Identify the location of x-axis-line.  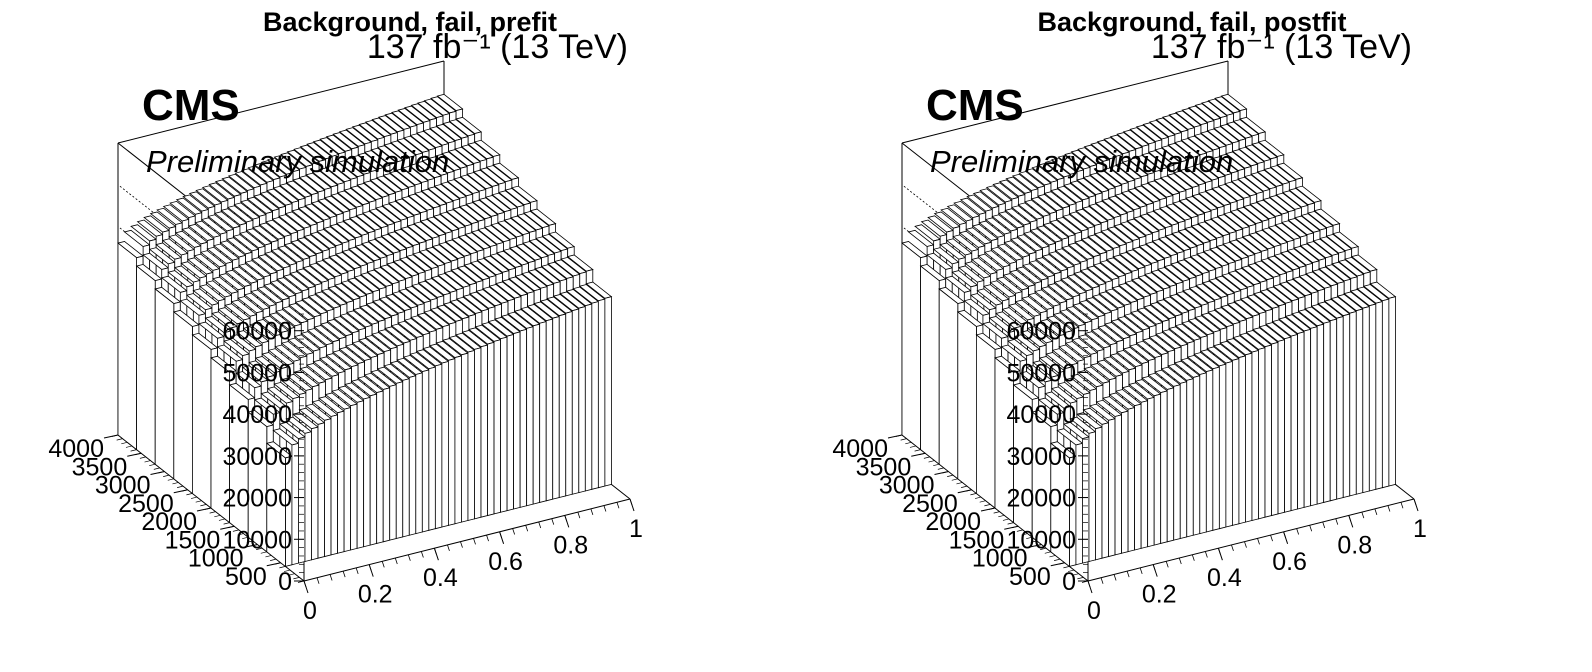
(467, 540).